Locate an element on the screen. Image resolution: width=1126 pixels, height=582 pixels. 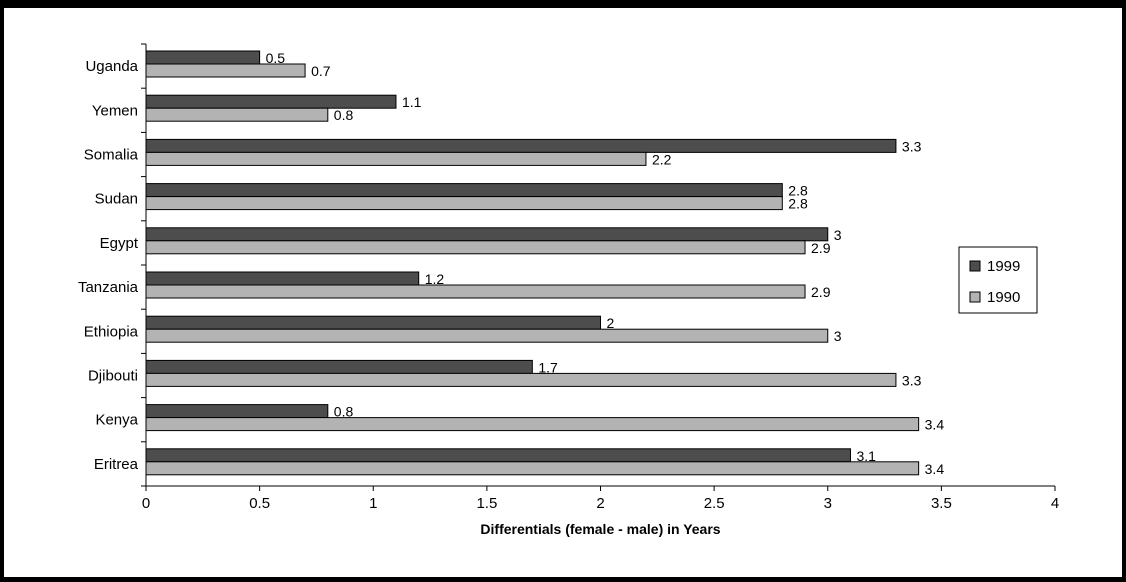
bar-1990-djibouti is located at coordinates (521, 379).